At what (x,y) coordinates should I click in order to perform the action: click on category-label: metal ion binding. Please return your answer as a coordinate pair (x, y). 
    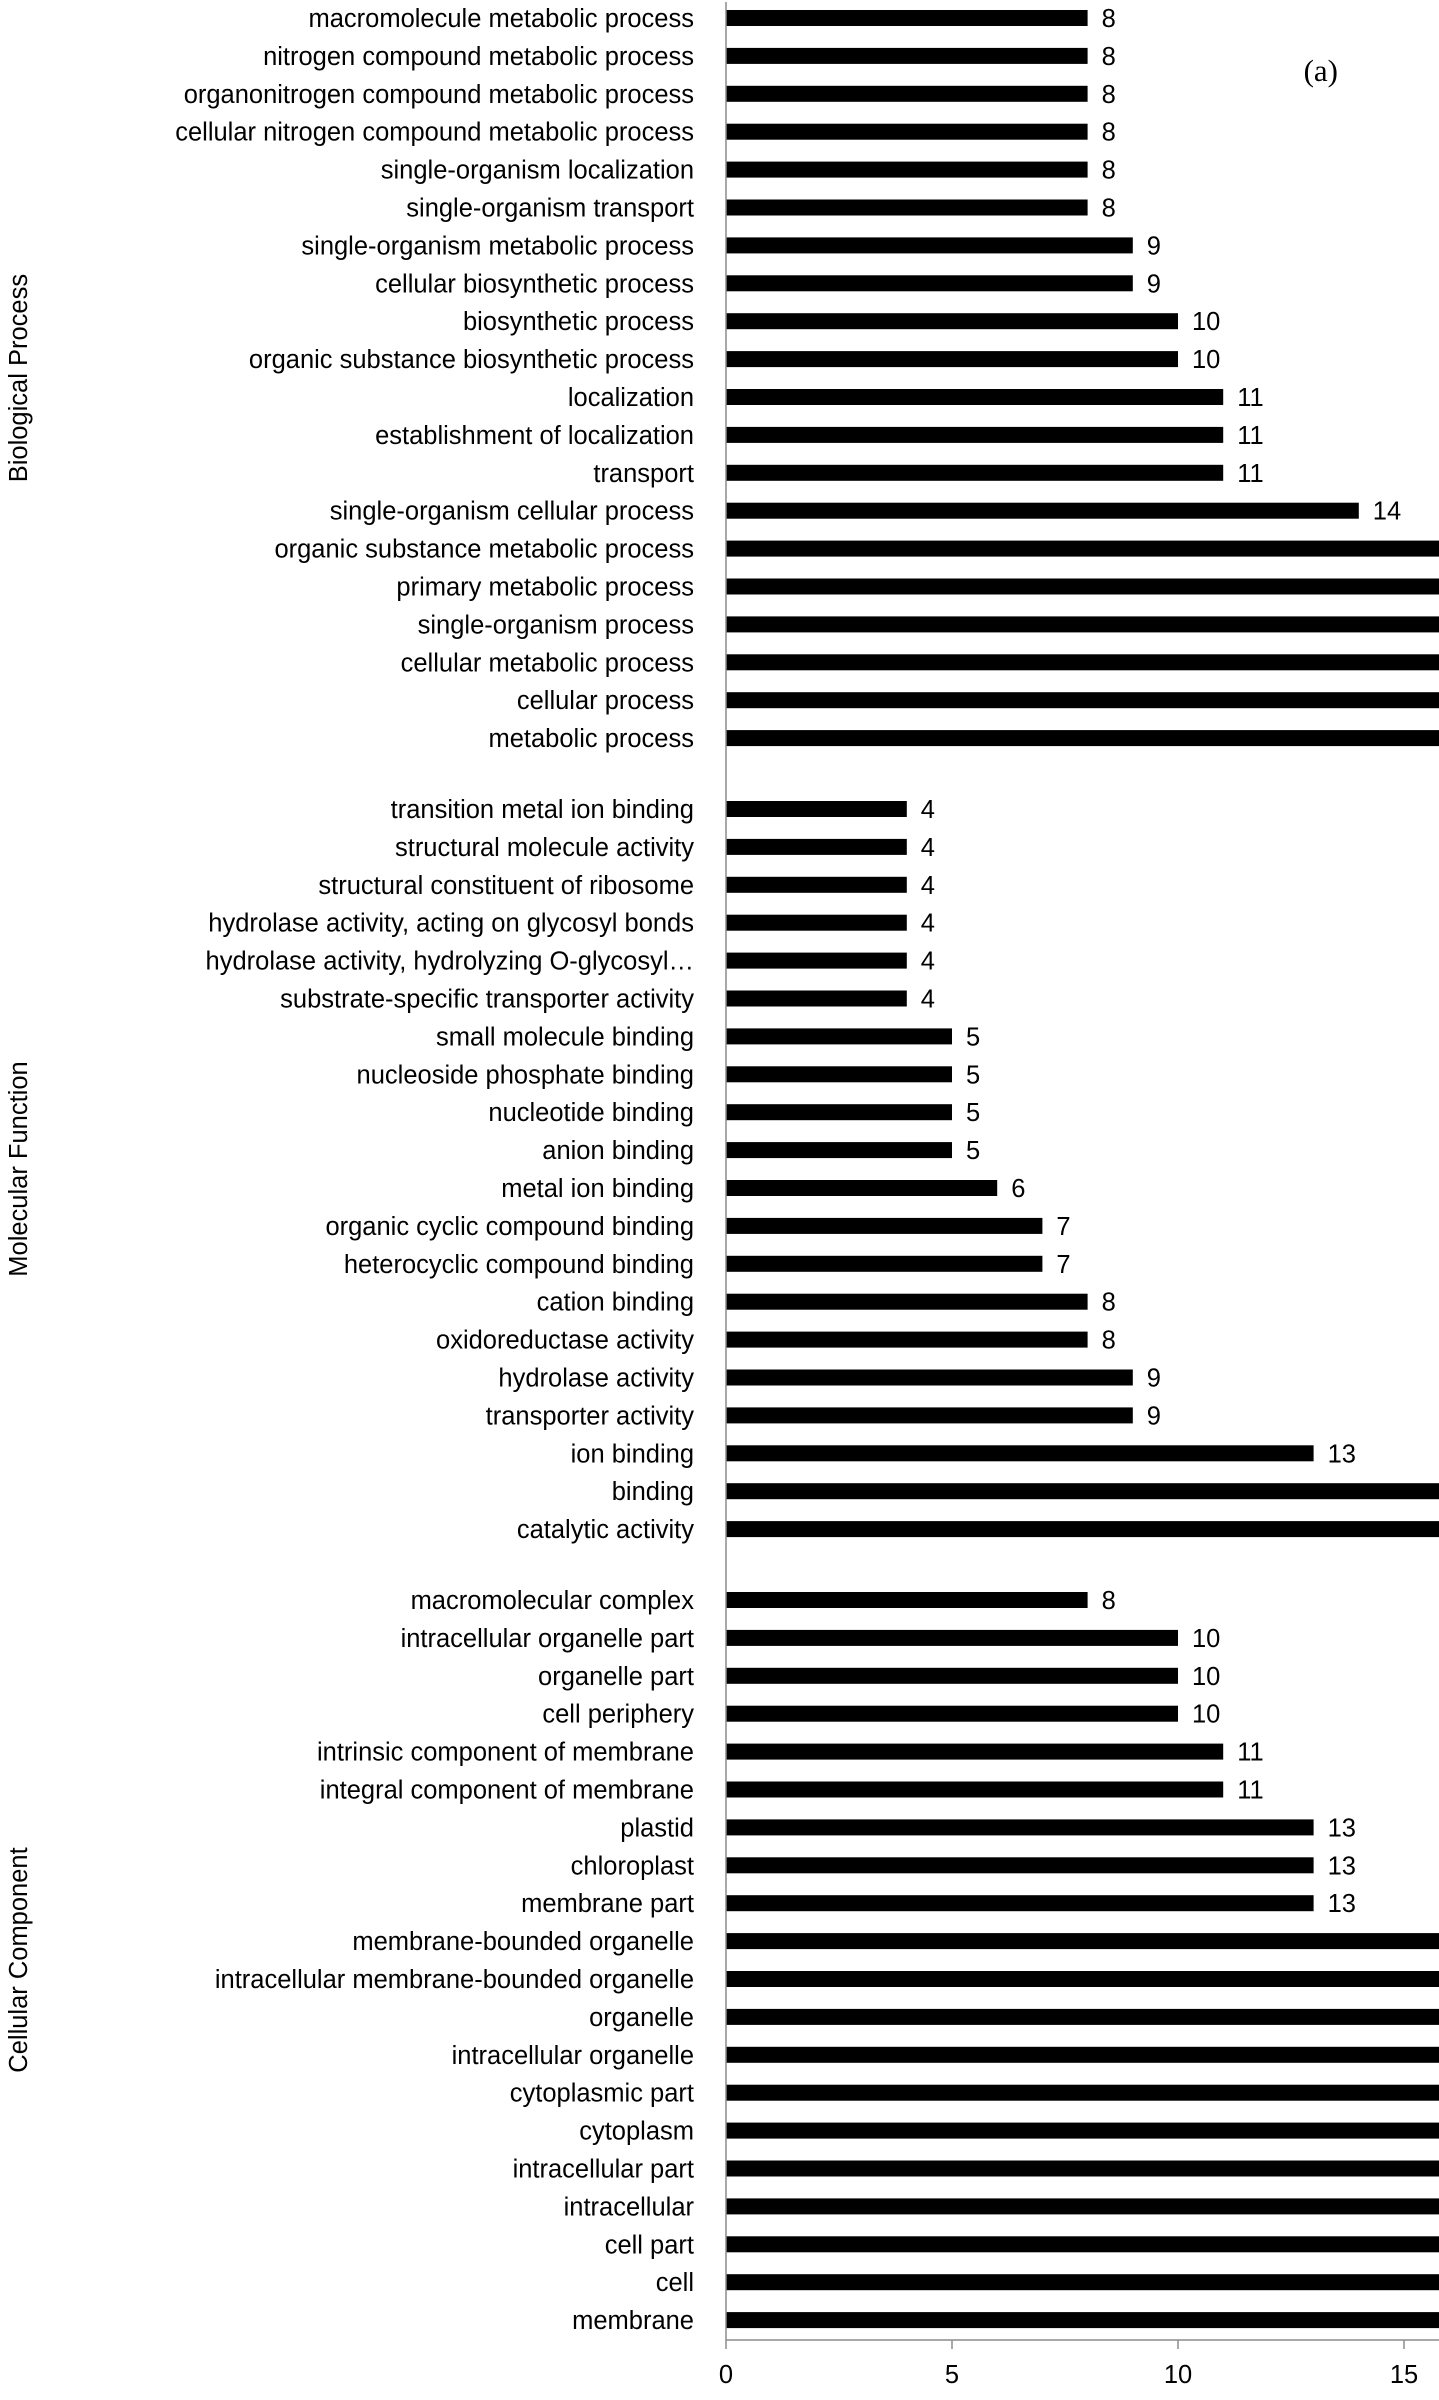
    Looking at the image, I should click on (597, 1189).